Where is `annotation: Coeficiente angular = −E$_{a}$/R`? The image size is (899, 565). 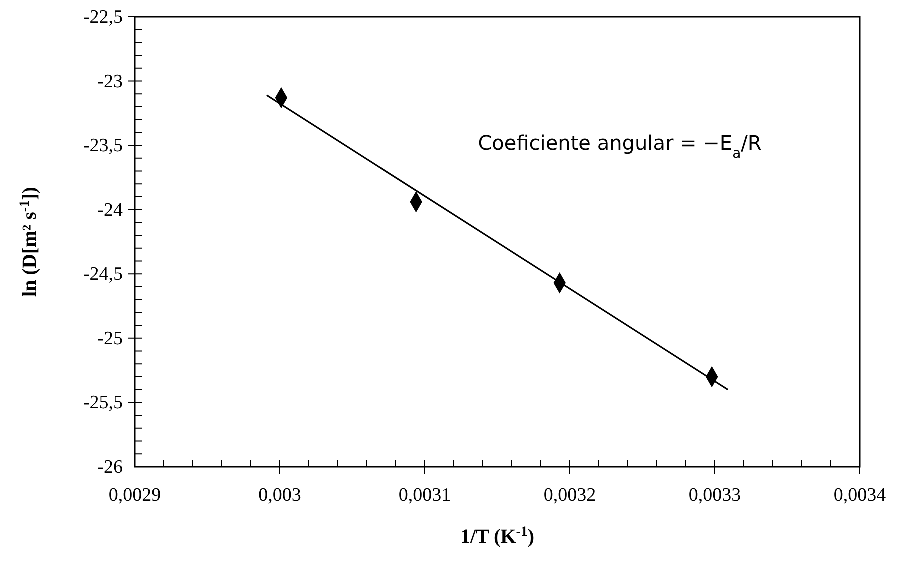 annotation: Coeficiente angular = −E$_{a}$/R is located at coordinates (620, 146).